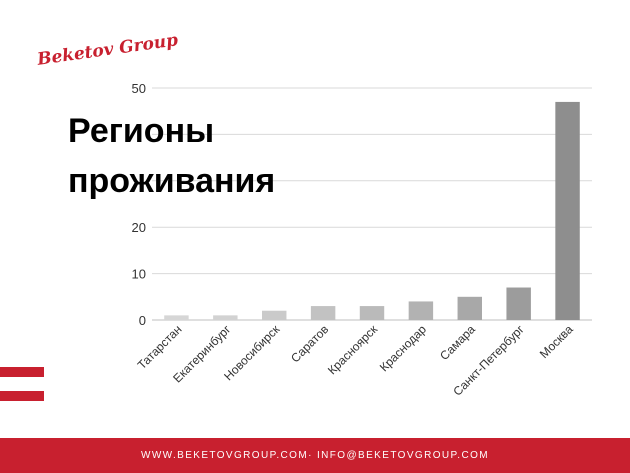 The image size is (630, 473). What do you see at coordinates (172, 156) in the screenshot?
I see `slide-title: Регионы проживания` at bounding box center [172, 156].